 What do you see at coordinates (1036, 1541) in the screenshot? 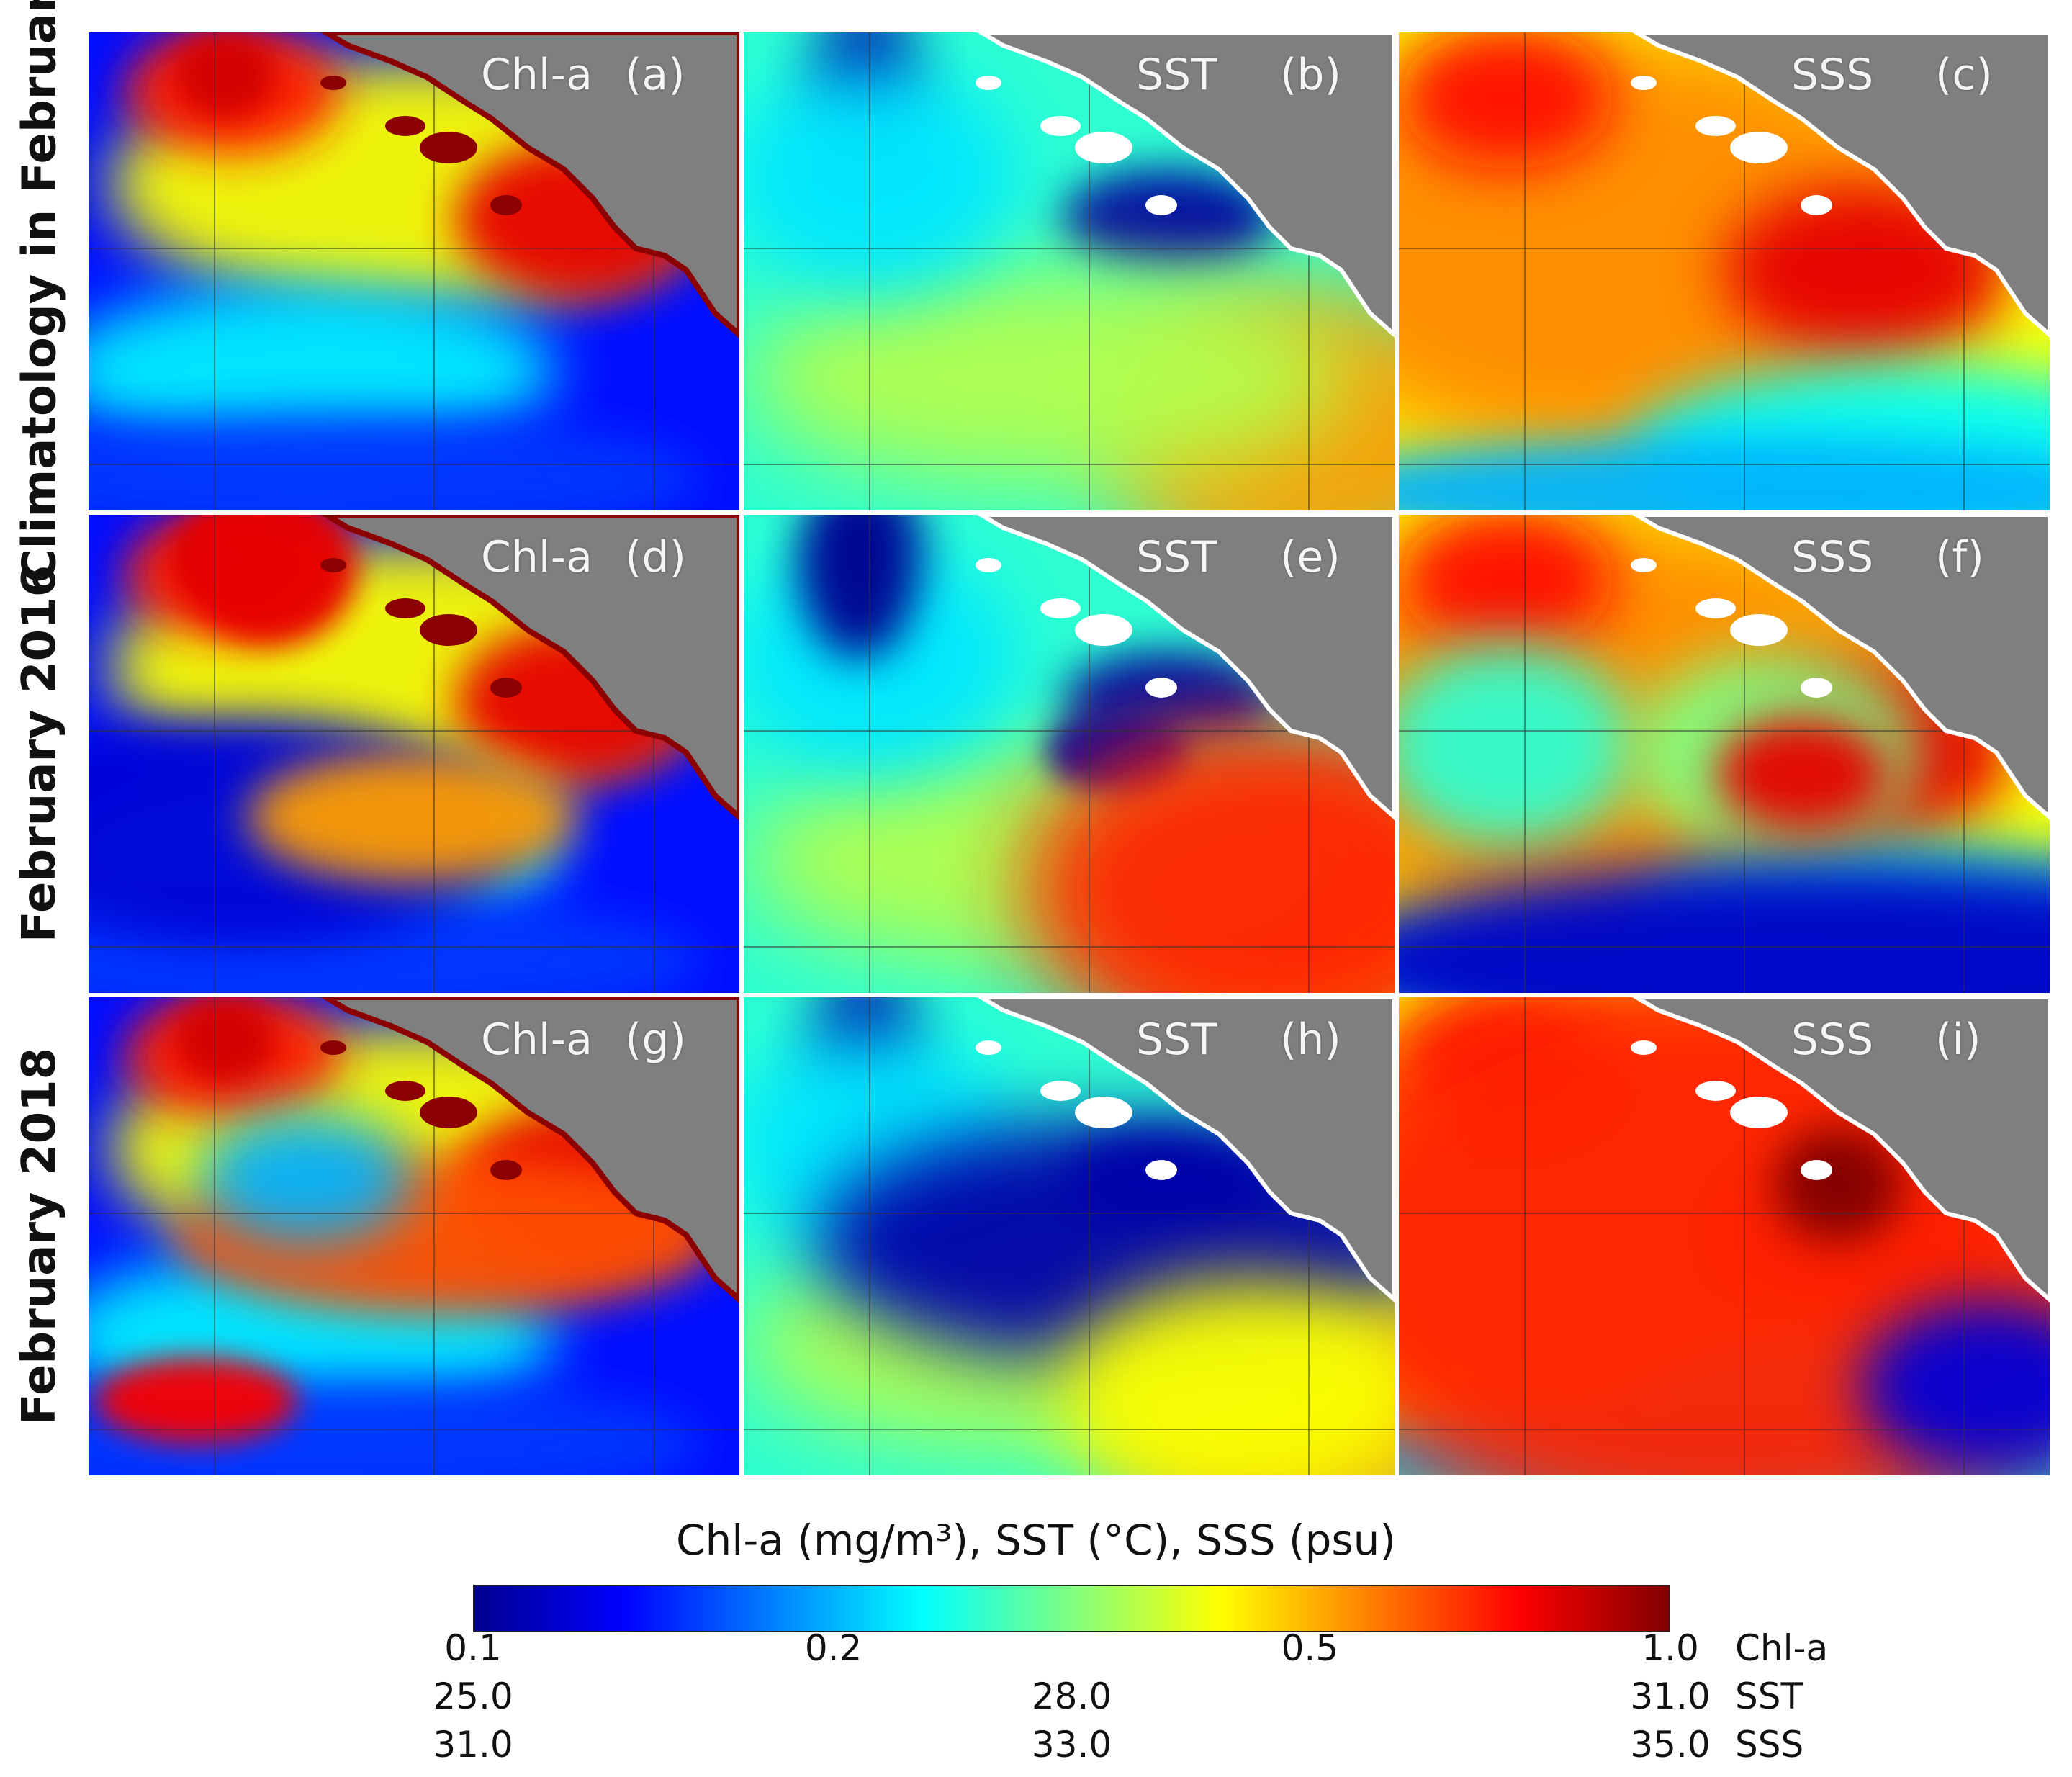
I see `colorbar-caption: Chl-a (mg/m³), SST (°C), SSS (psu)` at bounding box center [1036, 1541].